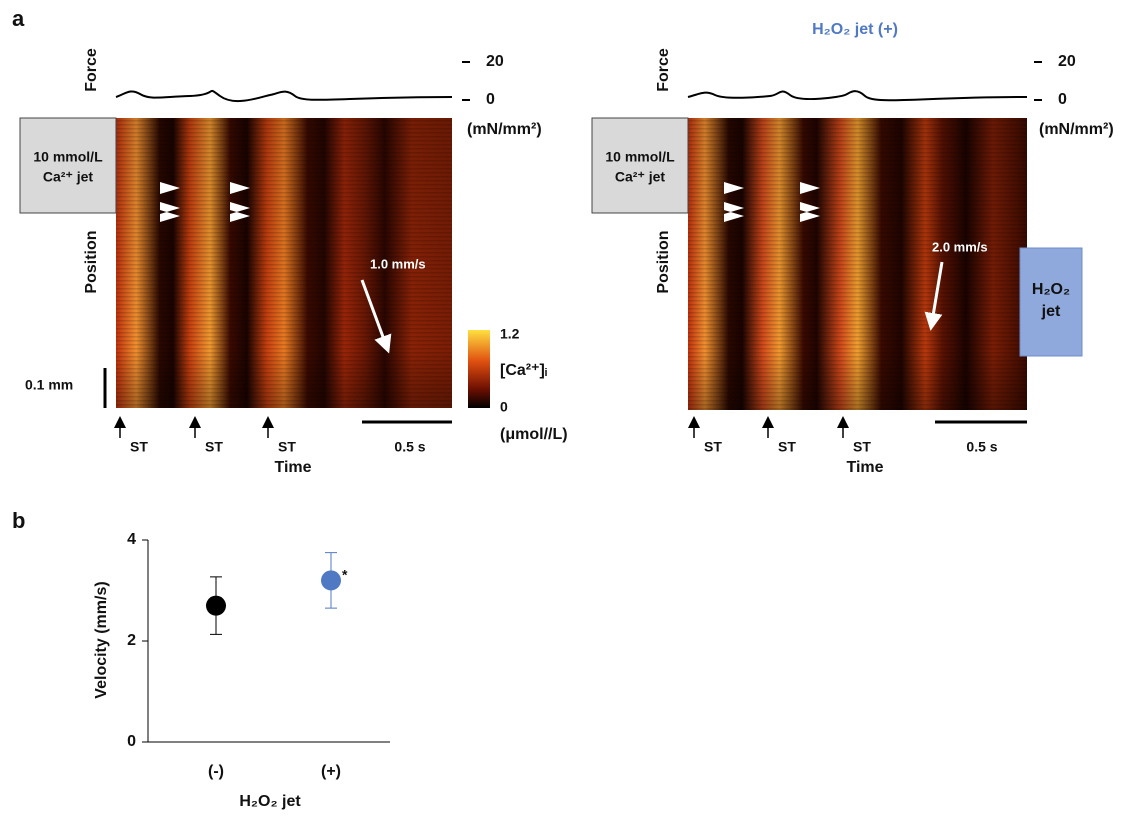 The image size is (1148, 820). Describe the element at coordinates (131, 741) in the screenshot. I see `y-tick-label: 0` at that location.